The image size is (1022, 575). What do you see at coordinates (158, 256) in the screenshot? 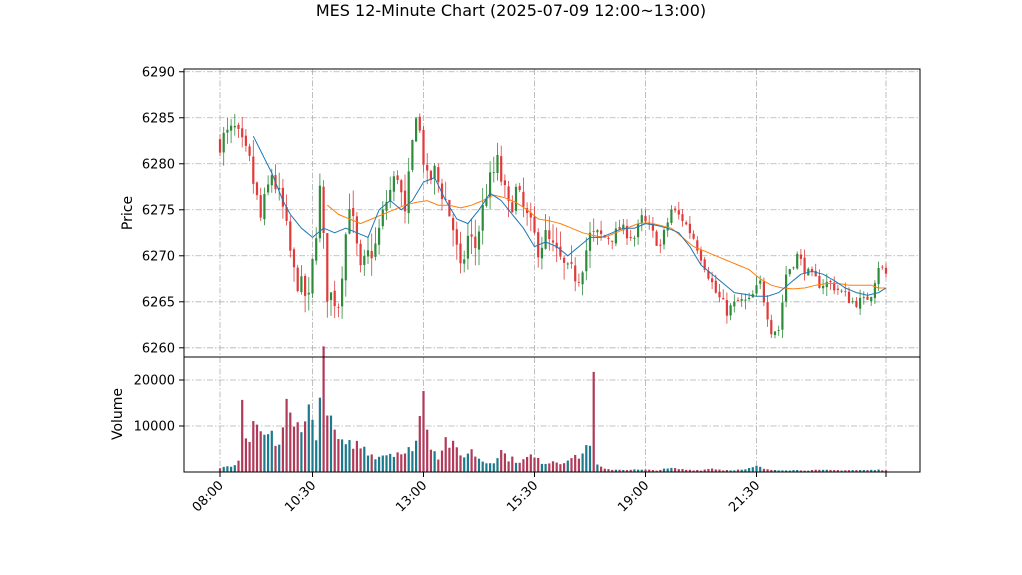
I see `price-ytick-label: 6270` at bounding box center [158, 256].